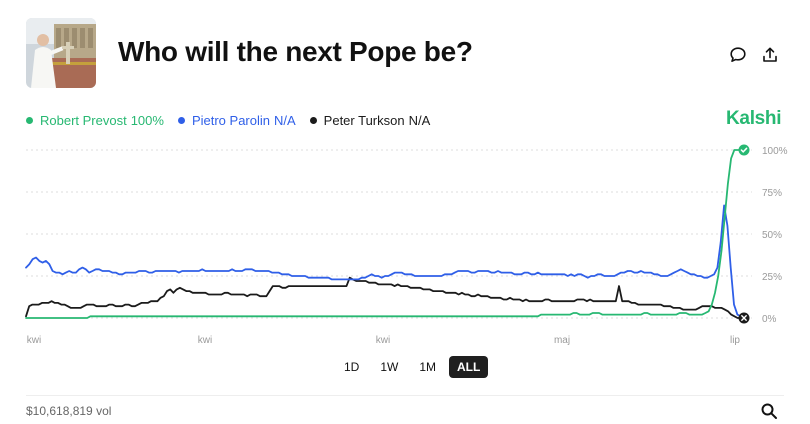 Image resolution: width=810 pixels, height=424 pixels. I want to click on series-line-peter-turkson, so click(385, 297).